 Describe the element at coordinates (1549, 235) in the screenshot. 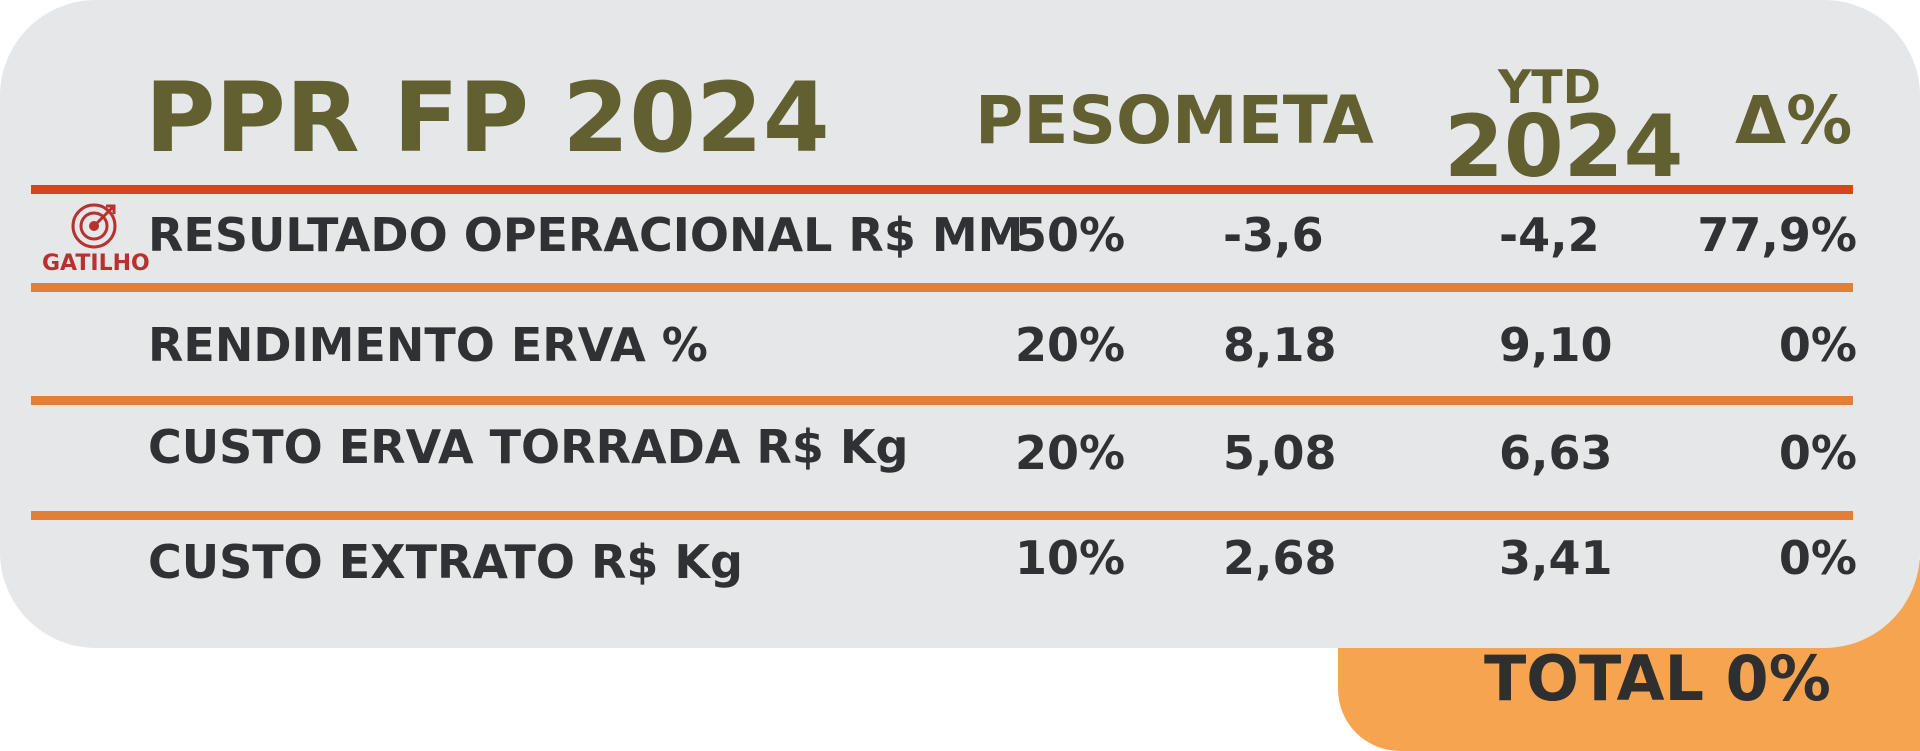

I see `row-ytd: -4,2` at that location.